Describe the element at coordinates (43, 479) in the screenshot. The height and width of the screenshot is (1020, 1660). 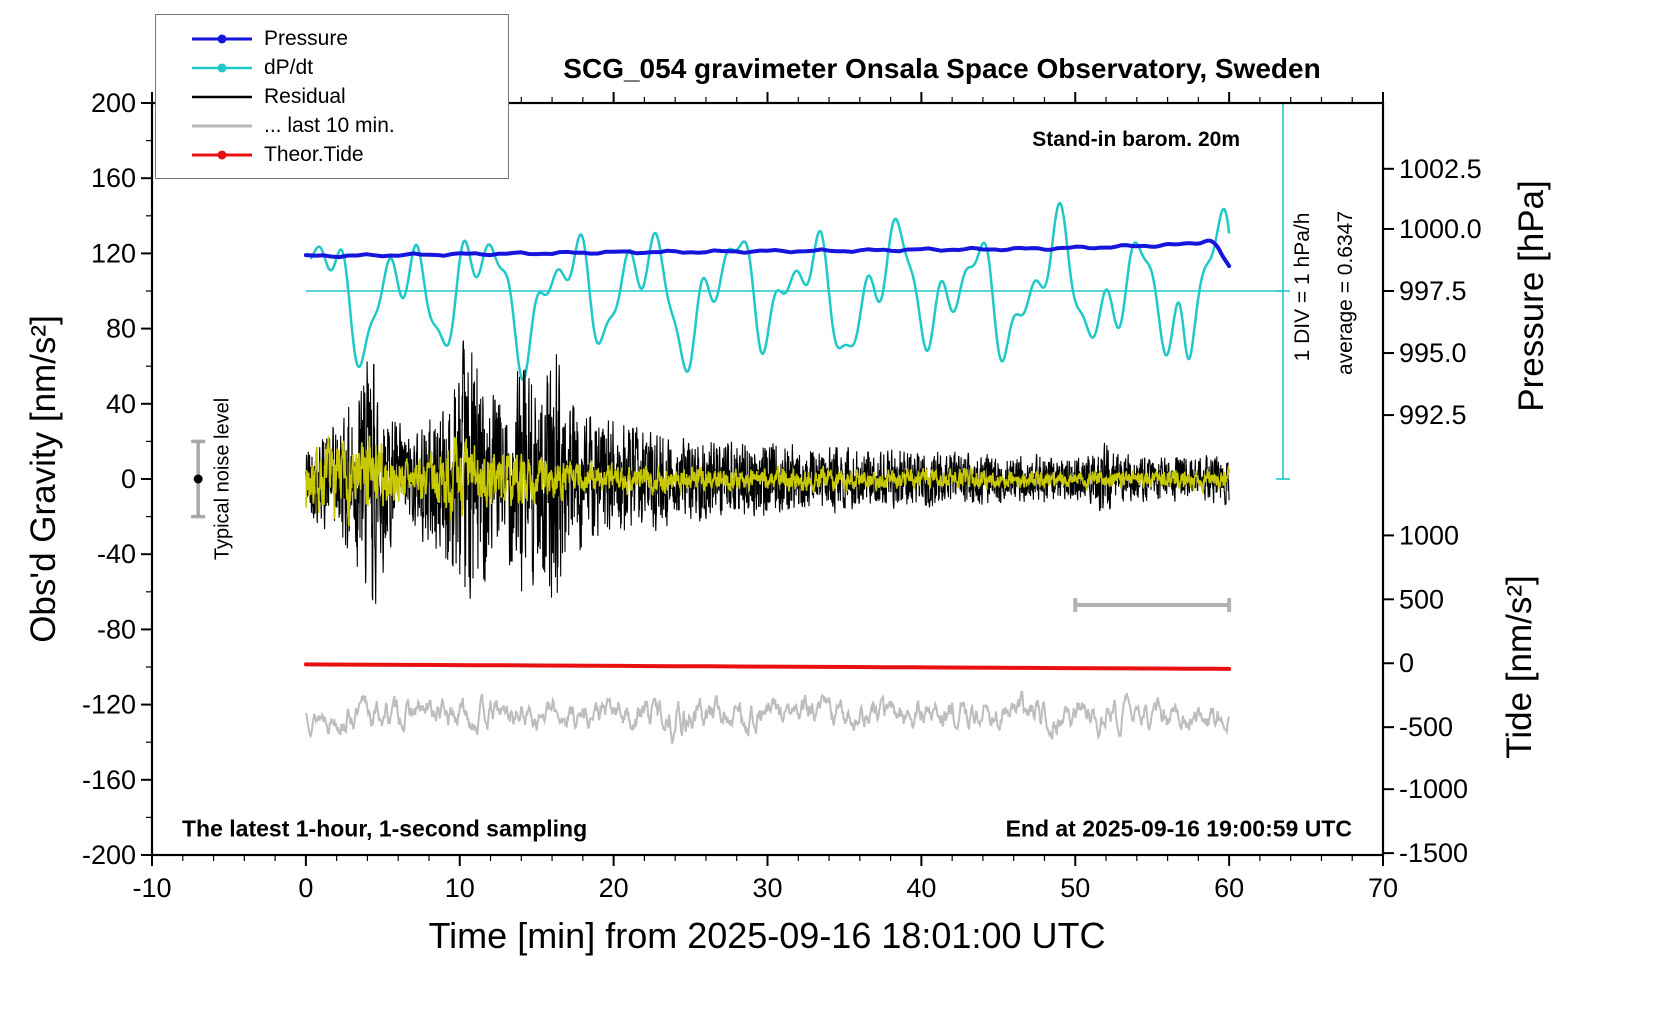
I see `gravity-axis-label: Obs'd Gravity [nm/s²]` at that location.